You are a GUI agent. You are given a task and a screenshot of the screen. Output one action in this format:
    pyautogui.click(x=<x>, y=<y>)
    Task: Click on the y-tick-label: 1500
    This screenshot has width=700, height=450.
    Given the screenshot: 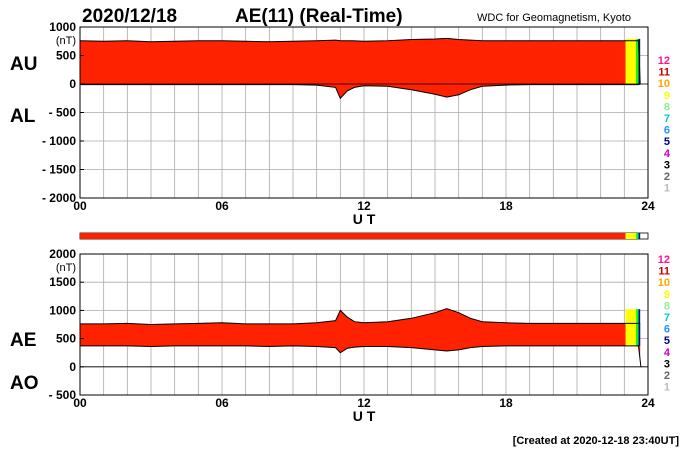 What is the action you would take?
    pyautogui.click(x=62, y=282)
    